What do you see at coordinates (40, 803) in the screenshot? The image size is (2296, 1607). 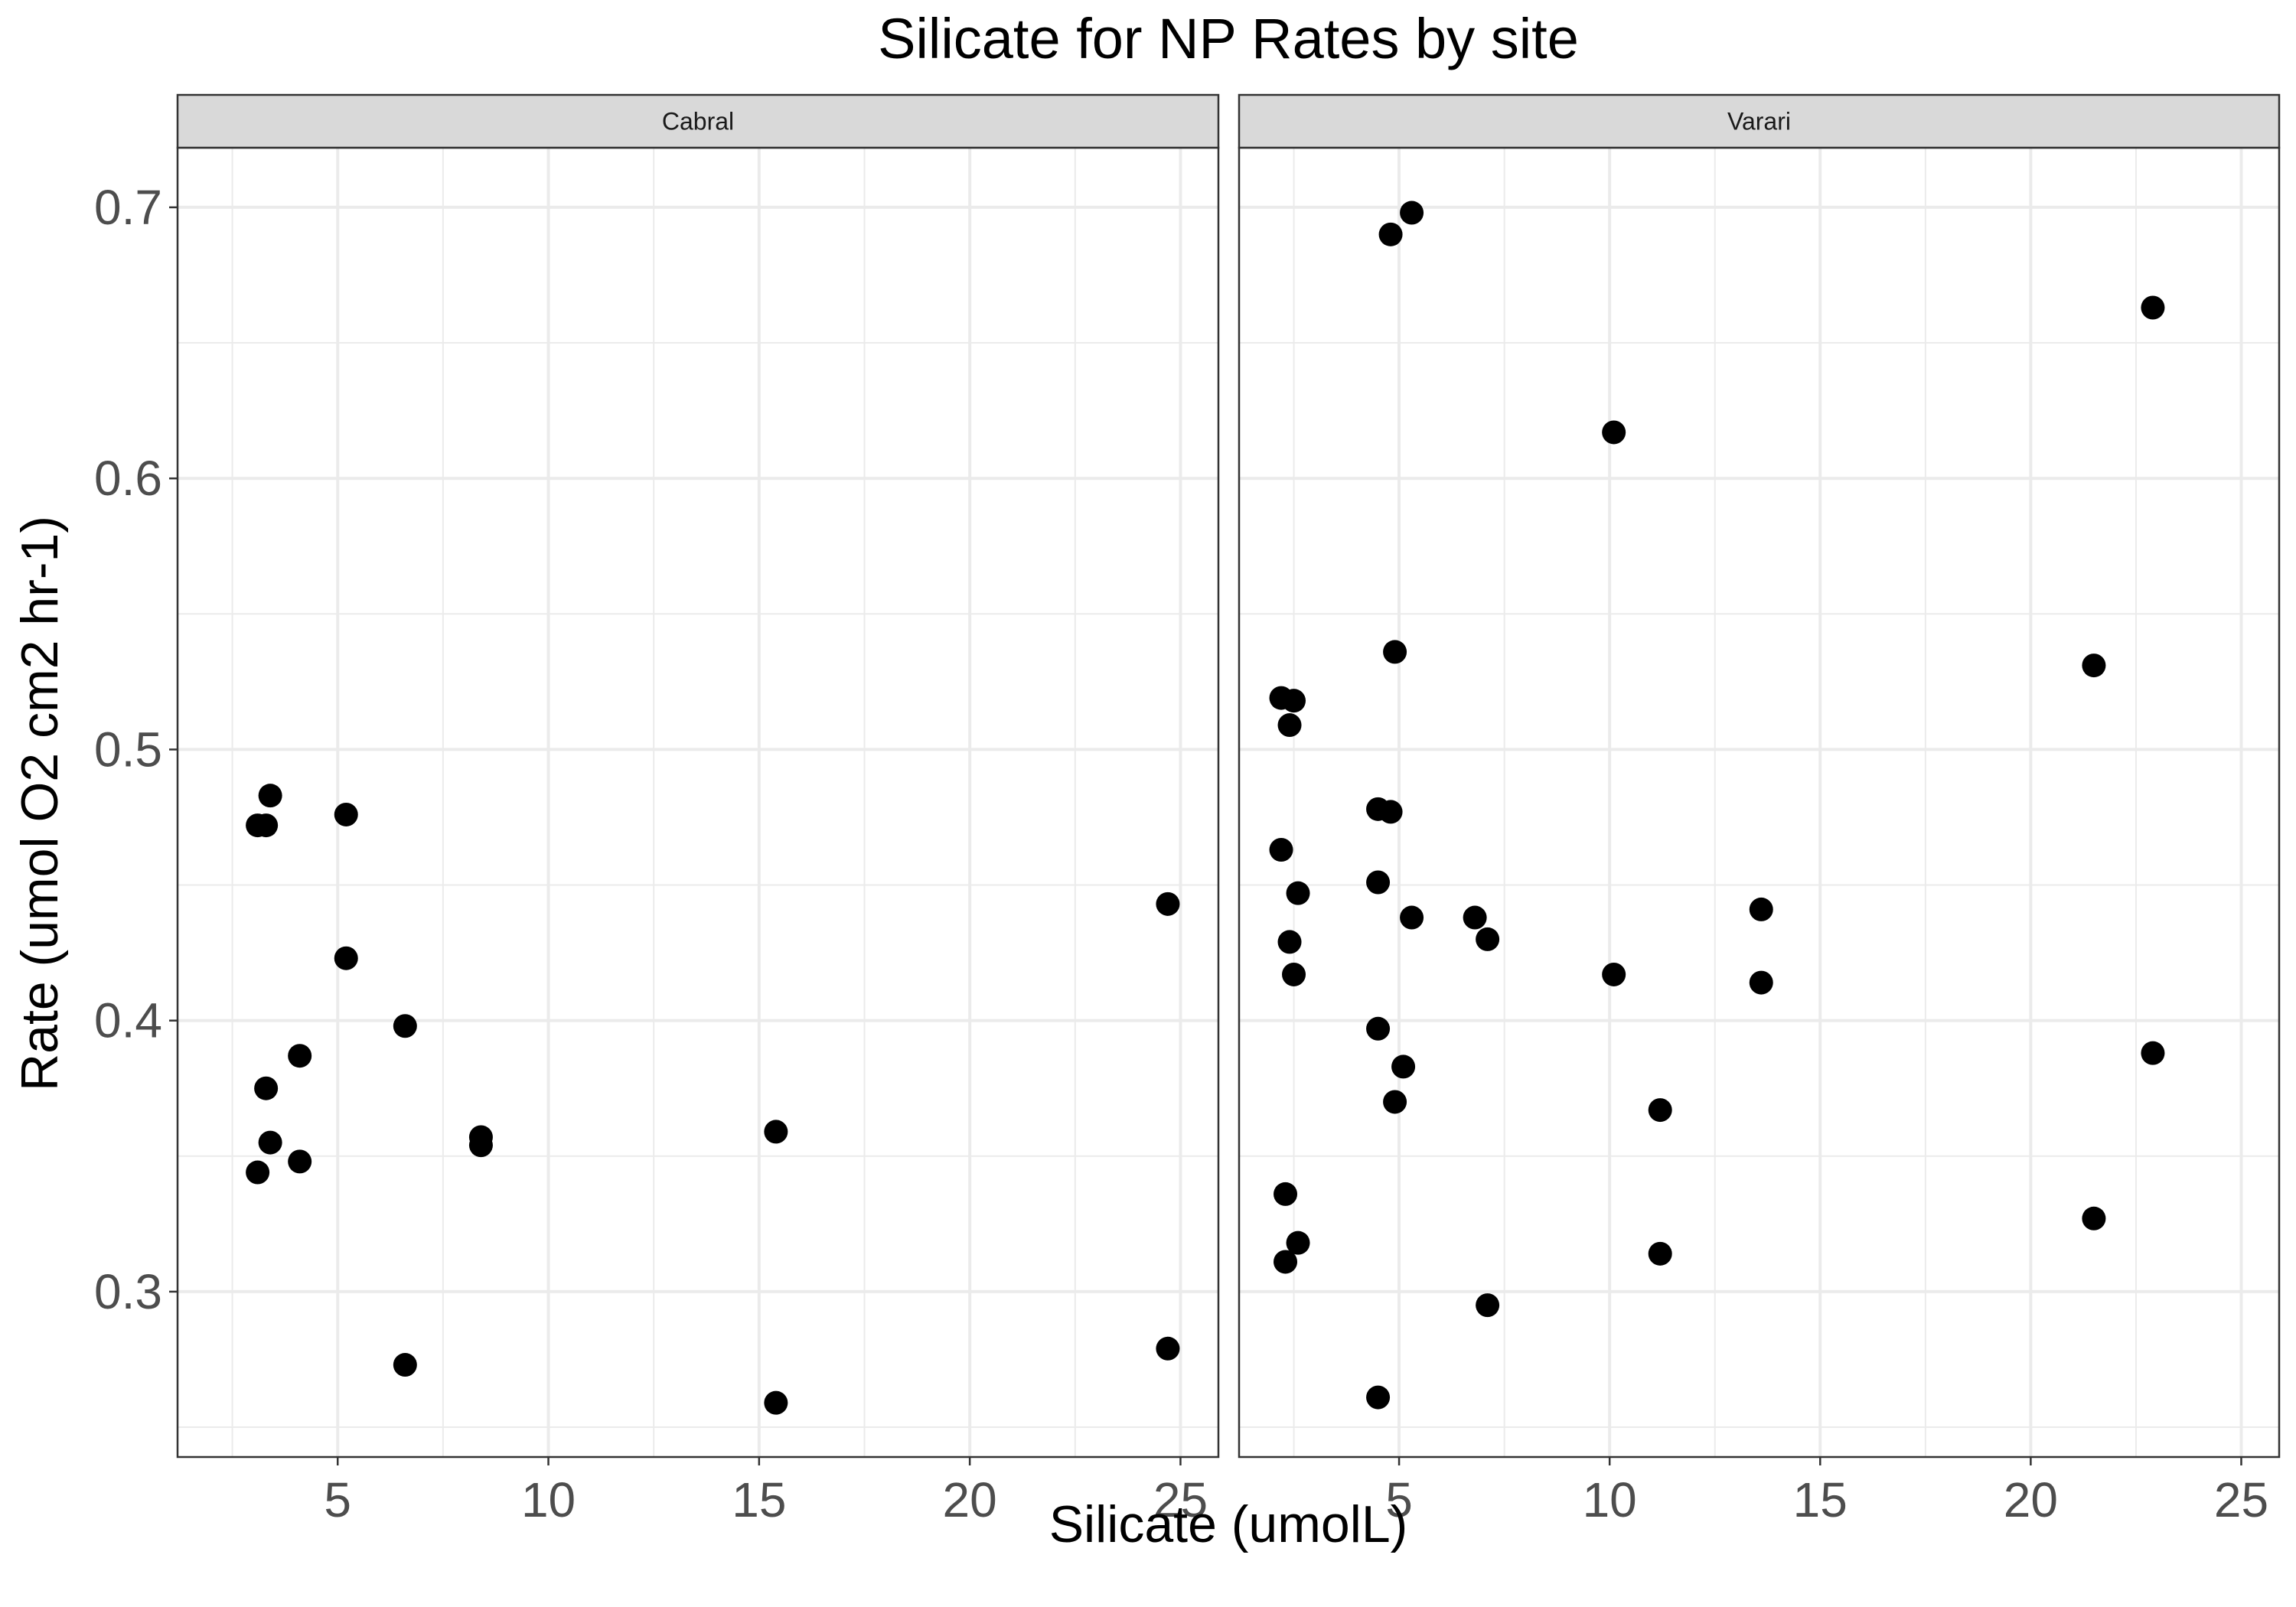 I see `y-axis-title: Rate (umol O2 cm2 hr-1)` at bounding box center [40, 803].